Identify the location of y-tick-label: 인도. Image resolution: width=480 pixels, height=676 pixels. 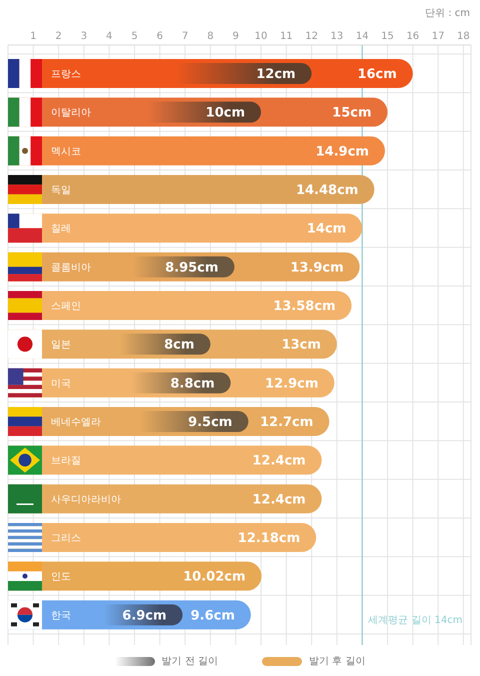
(61, 577).